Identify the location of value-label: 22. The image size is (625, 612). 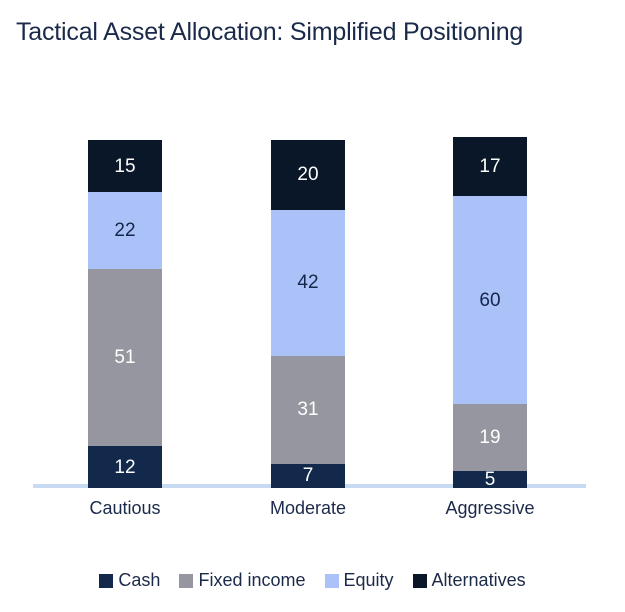
(125, 230).